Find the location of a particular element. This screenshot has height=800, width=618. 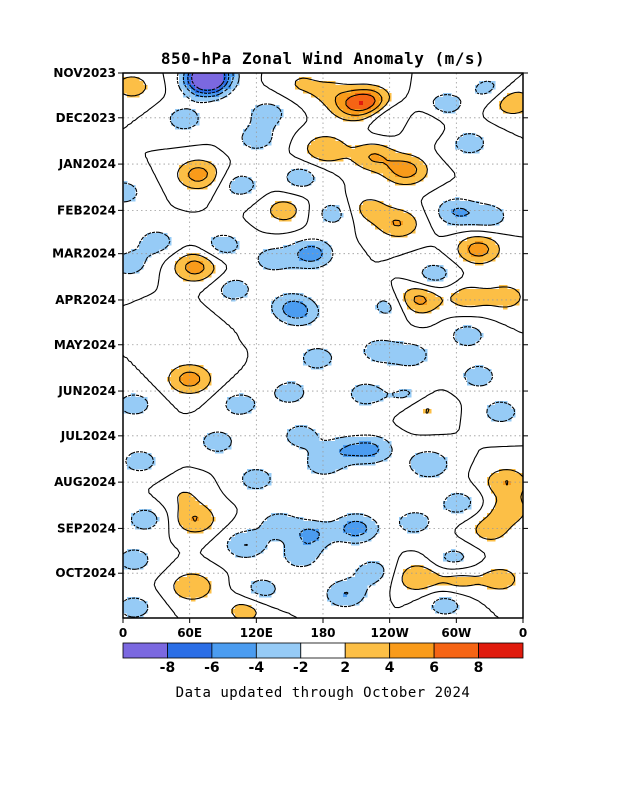

y-tick-label: MAY2024 is located at coordinates (85, 345).